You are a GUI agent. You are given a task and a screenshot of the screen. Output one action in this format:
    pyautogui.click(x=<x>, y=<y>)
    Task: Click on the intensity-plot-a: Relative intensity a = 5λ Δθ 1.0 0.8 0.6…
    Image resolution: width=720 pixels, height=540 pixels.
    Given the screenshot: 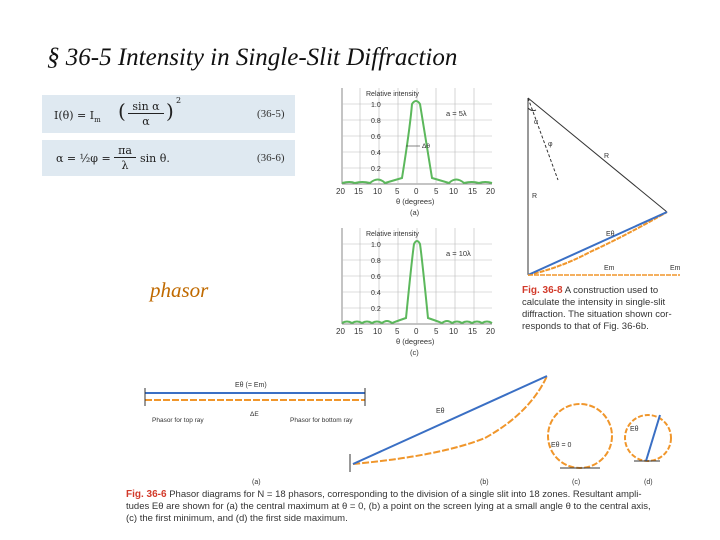 What is the action you would take?
    pyautogui.click(x=415, y=152)
    